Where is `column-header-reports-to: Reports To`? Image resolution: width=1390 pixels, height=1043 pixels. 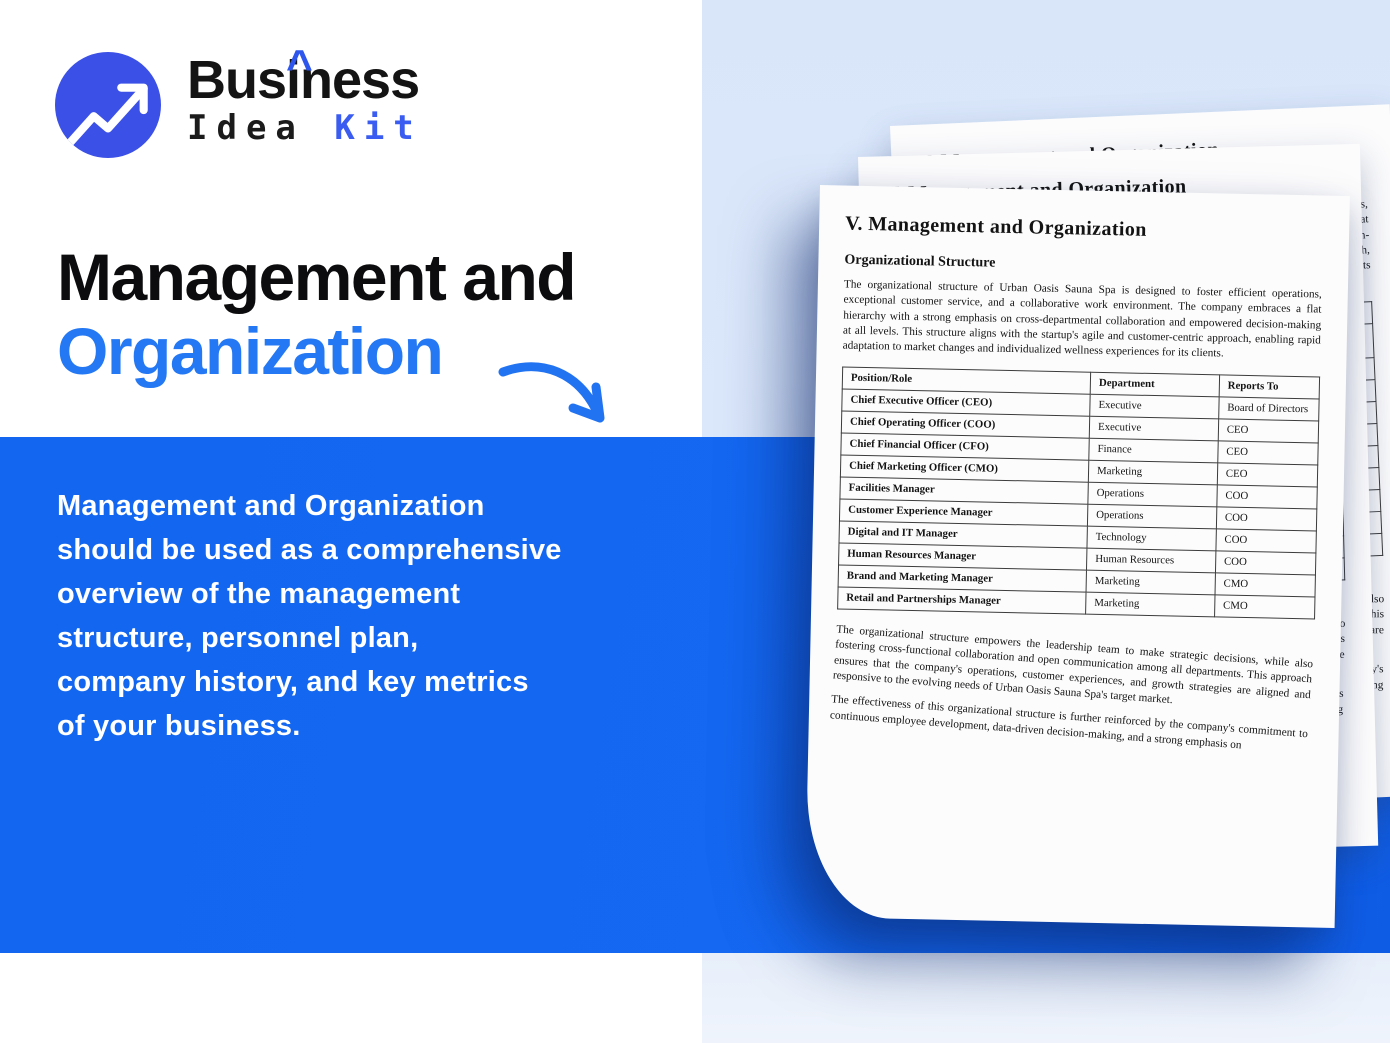 column-header-reports-to: Reports To is located at coordinates (1269, 386).